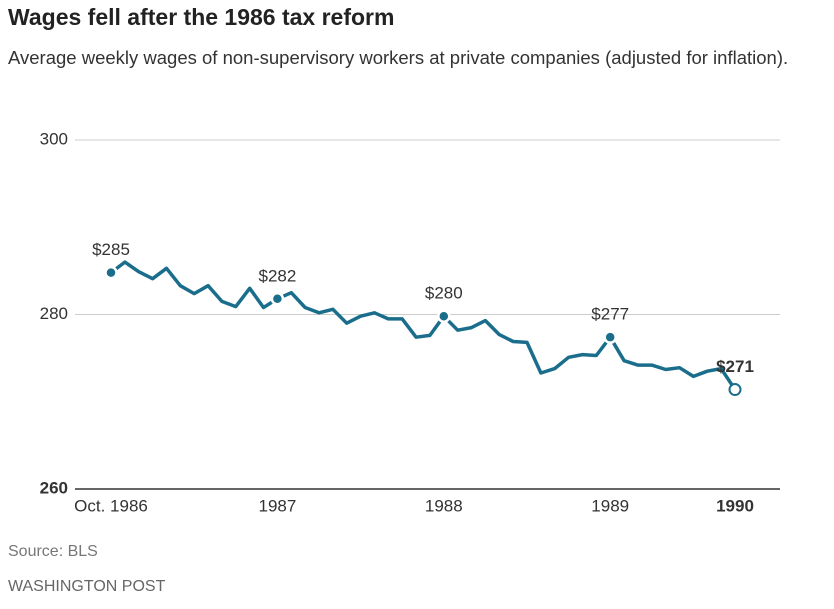 Image resolution: width=834 pixels, height=609 pixels. I want to click on x-tick-label: Oct. 1986, so click(111, 505).